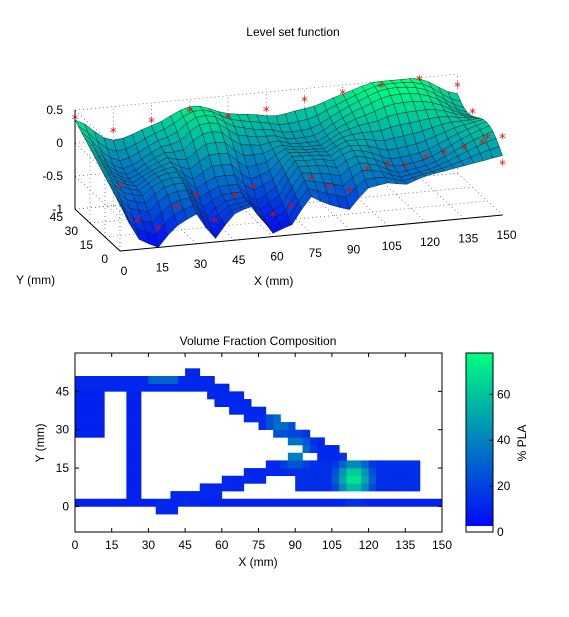 The height and width of the screenshot is (617, 569). Describe the element at coordinates (316, 253) in the screenshot. I see `x-tick-label: 75` at that location.